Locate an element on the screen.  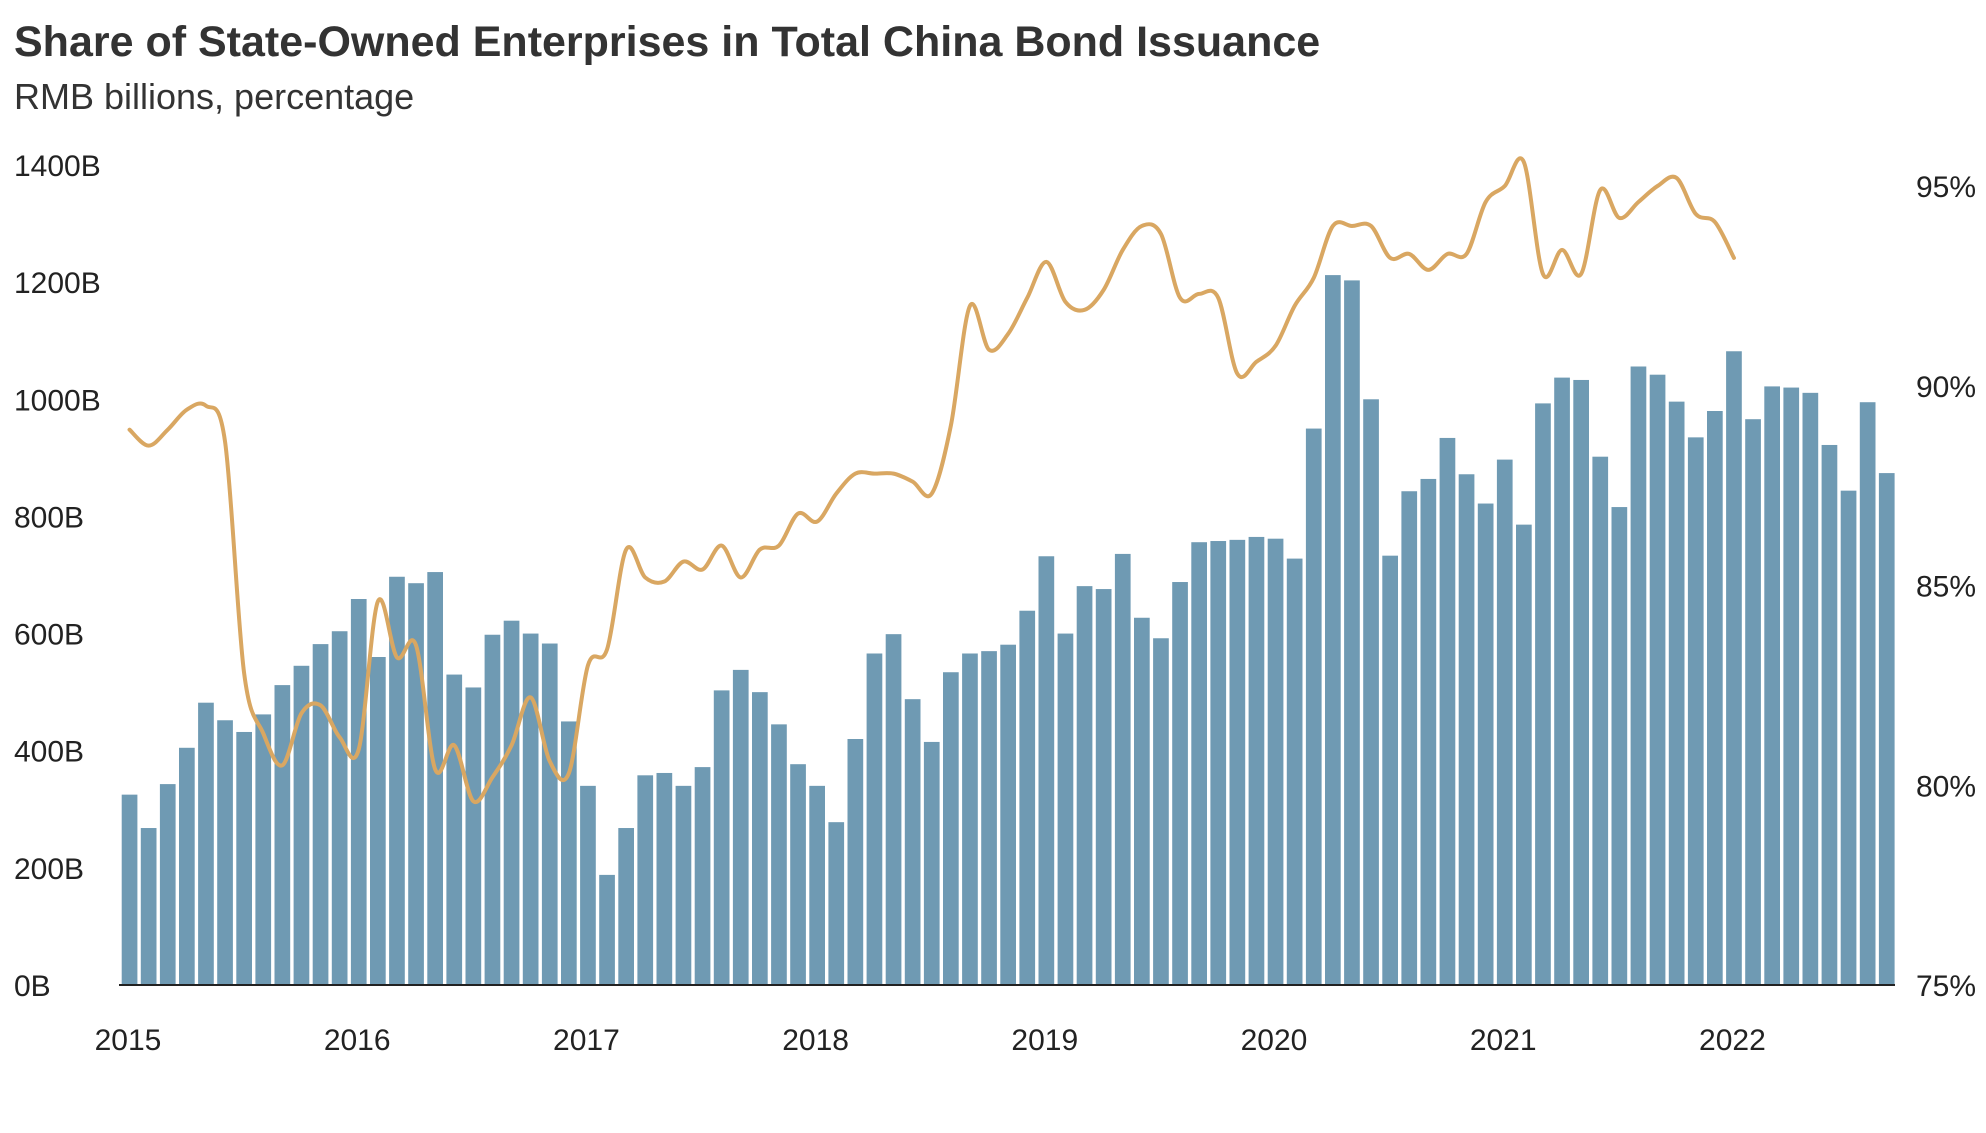
right-tick-label: 85% is located at coordinates (1946, 587).